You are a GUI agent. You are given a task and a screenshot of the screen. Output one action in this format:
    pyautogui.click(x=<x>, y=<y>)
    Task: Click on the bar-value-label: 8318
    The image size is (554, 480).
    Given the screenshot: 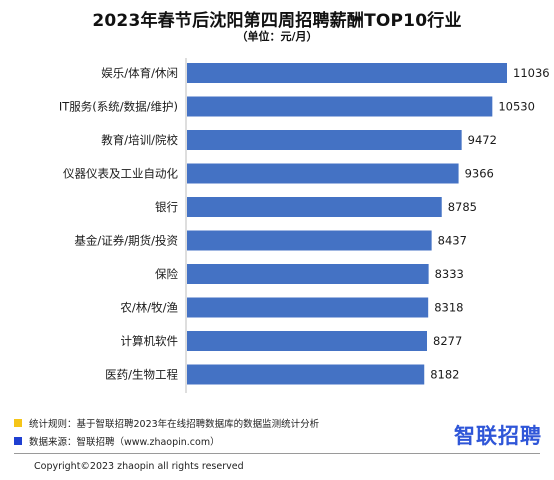 What is the action you would take?
    pyautogui.click(x=448, y=308)
    